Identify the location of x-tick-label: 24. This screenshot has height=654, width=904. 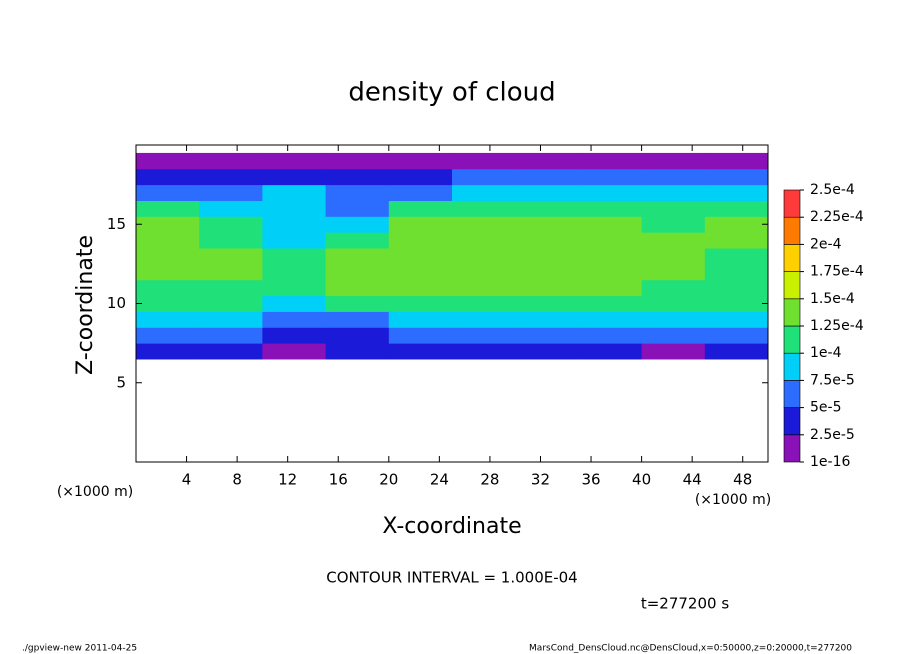
(439, 480).